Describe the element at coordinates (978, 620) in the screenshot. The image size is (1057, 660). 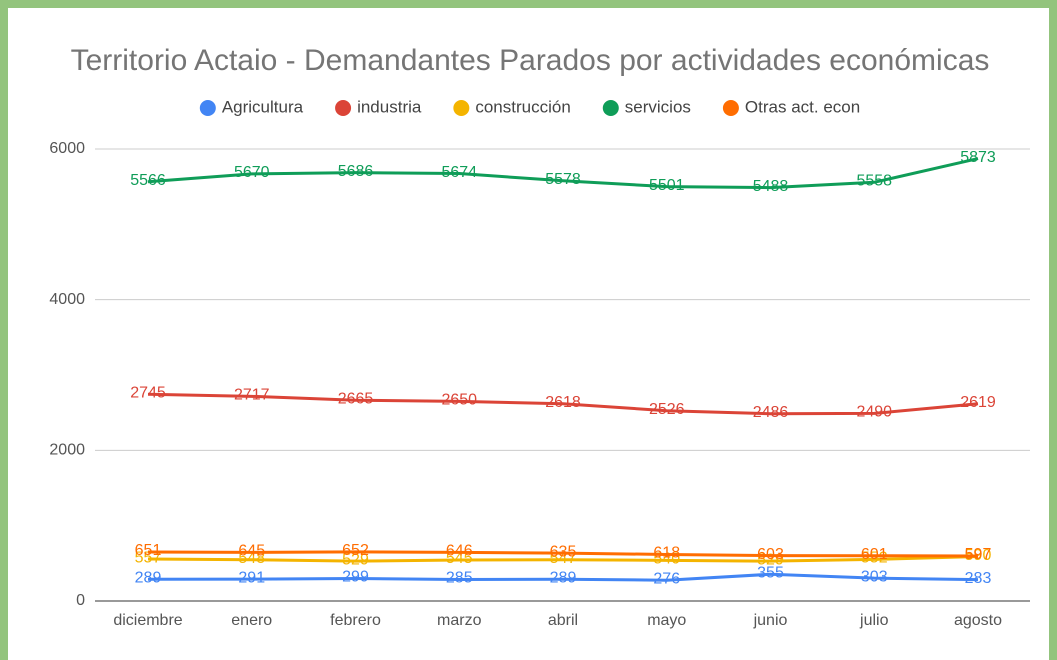
I see `x-tick-label: agosto` at that location.